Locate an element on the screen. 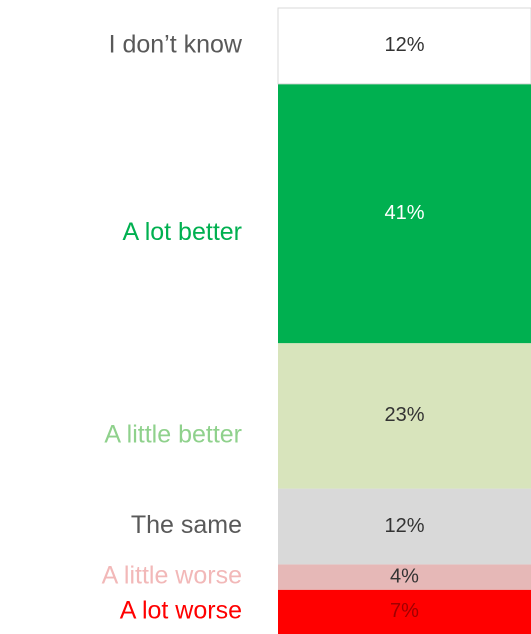  data-label: 7% is located at coordinates (404, 611).